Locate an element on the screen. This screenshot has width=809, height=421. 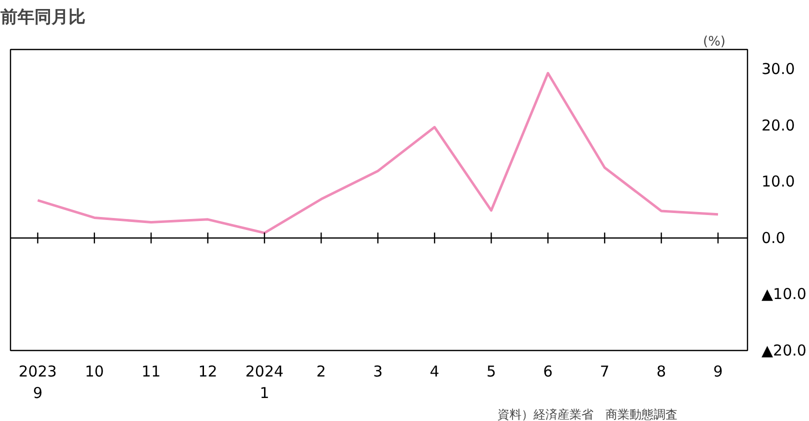
x-tick-label: 2024 1 is located at coordinates (264, 382).